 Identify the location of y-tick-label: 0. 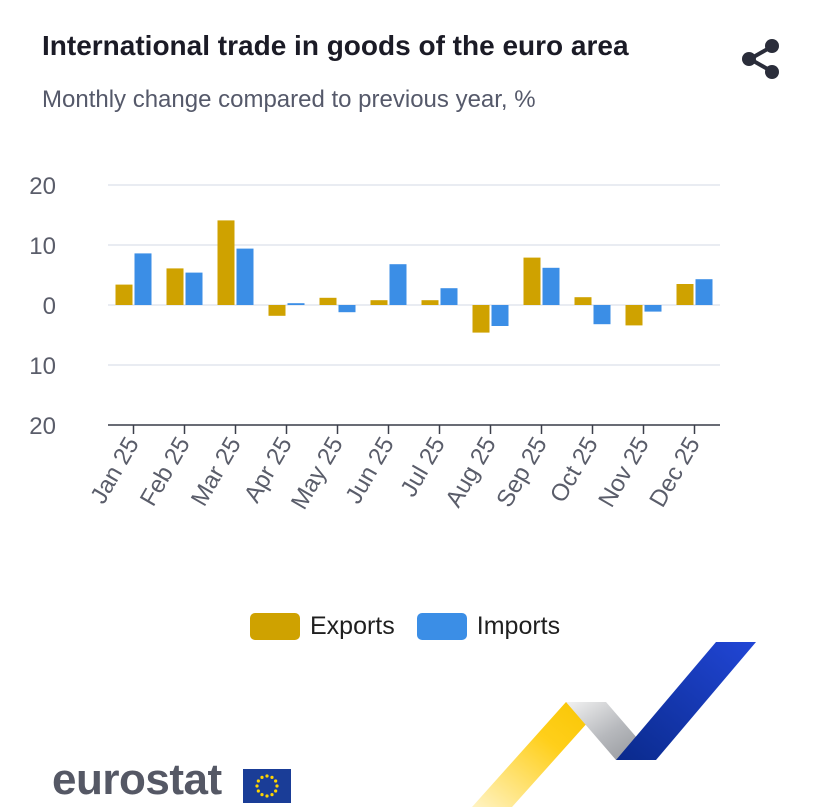
(49, 306).